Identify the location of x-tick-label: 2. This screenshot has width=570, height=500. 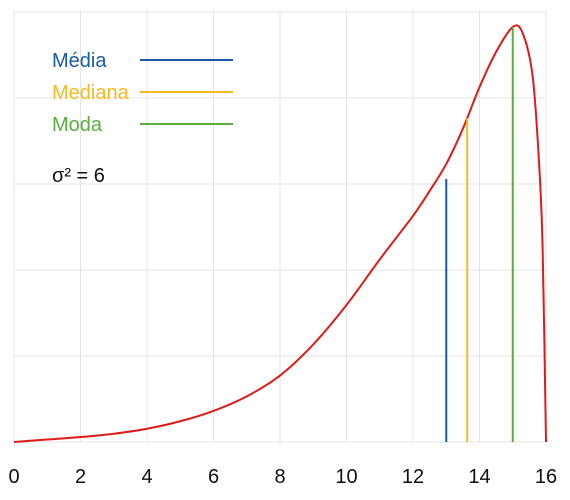
(80, 477).